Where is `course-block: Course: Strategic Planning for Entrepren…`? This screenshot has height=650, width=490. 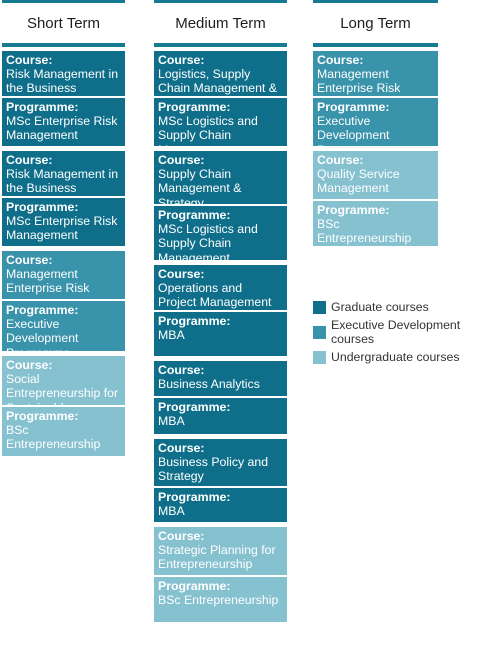
course-block: Course: Strategic Planning for Entrepren… is located at coordinates (220, 574).